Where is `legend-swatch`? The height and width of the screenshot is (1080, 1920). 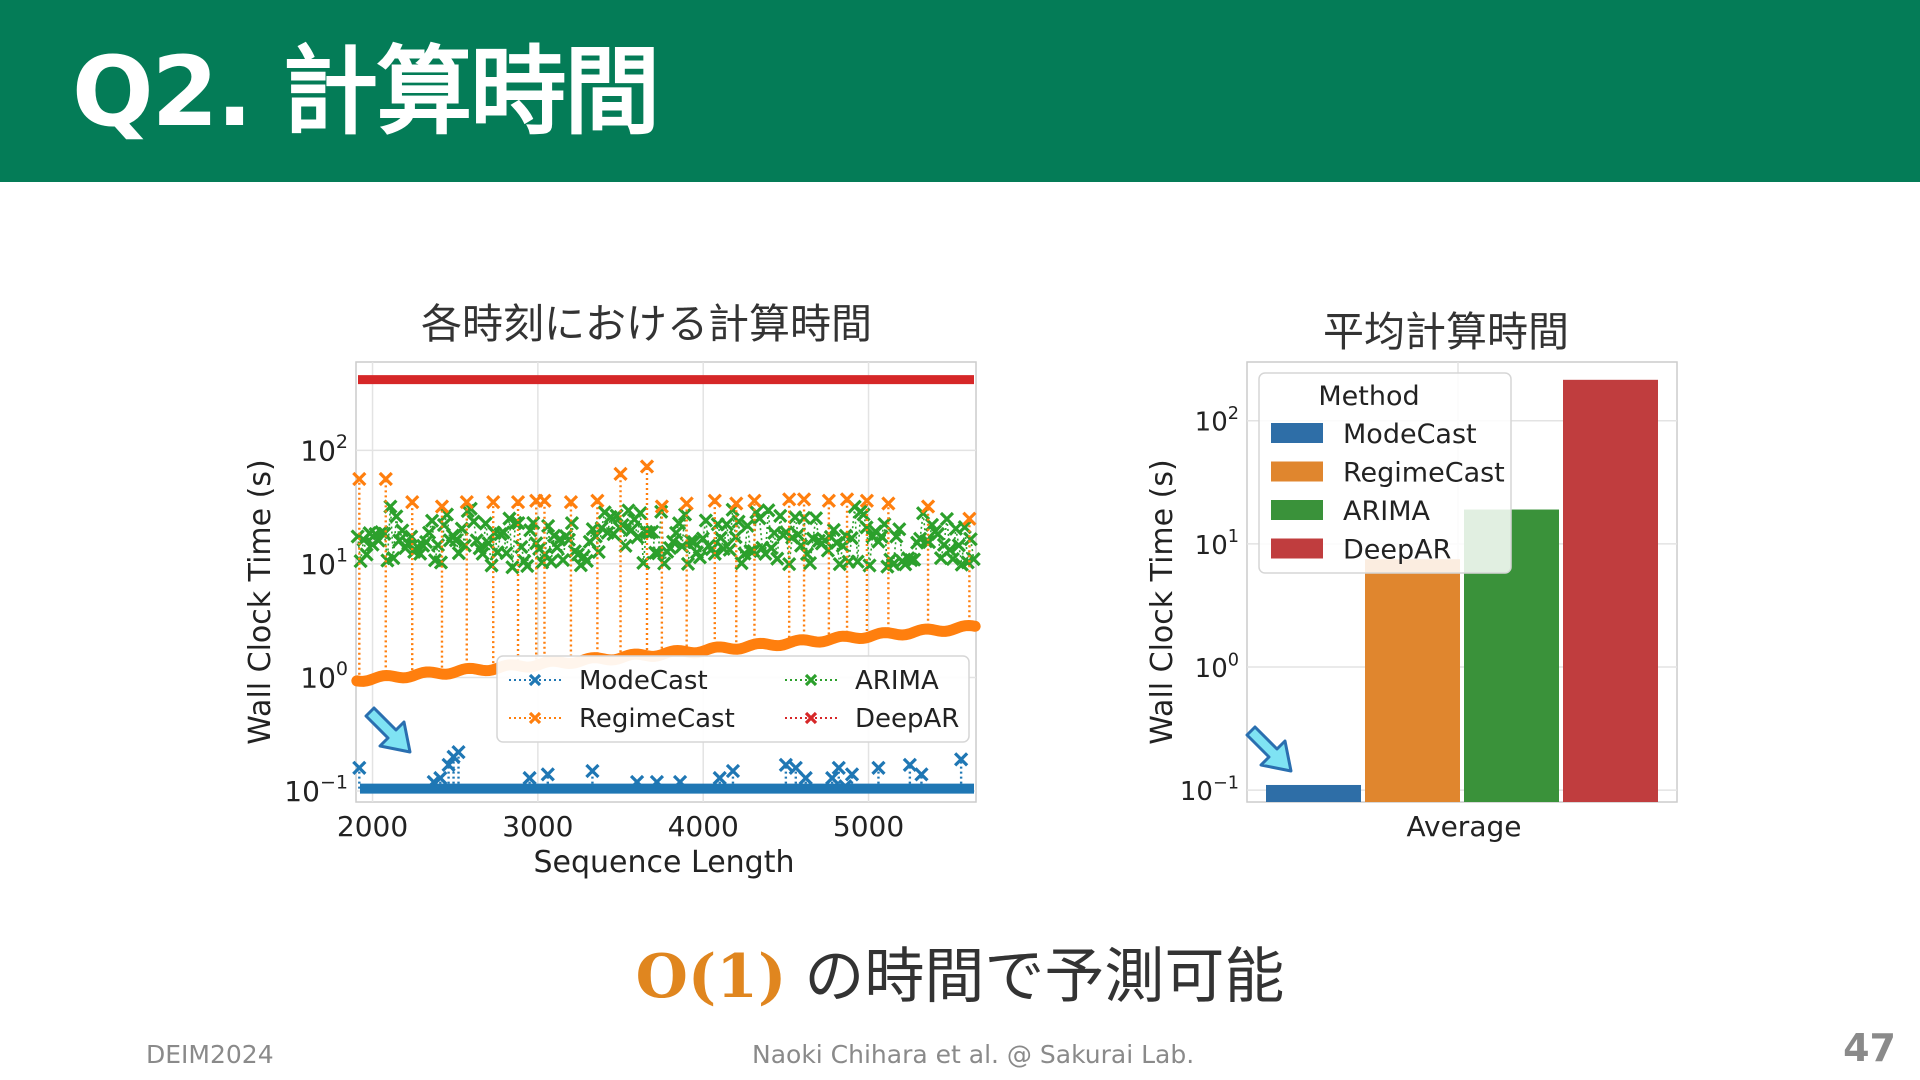 legend-swatch is located at coordinates (1297, 548).